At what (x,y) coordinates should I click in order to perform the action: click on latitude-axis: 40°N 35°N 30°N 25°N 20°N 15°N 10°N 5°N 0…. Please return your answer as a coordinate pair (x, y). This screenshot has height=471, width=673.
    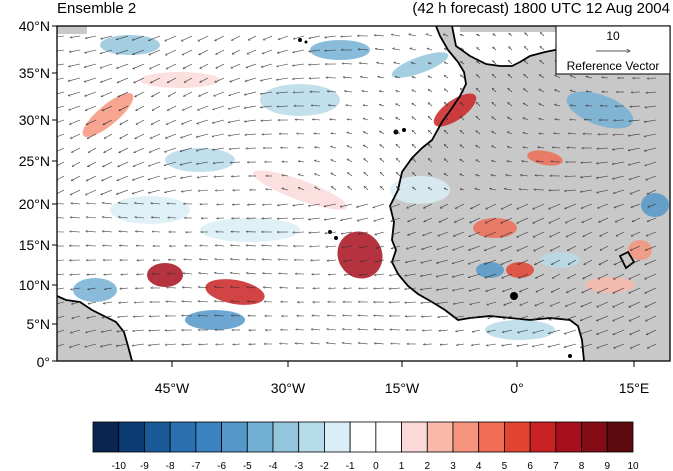
    Looking at the image, I should click on (34, 194).